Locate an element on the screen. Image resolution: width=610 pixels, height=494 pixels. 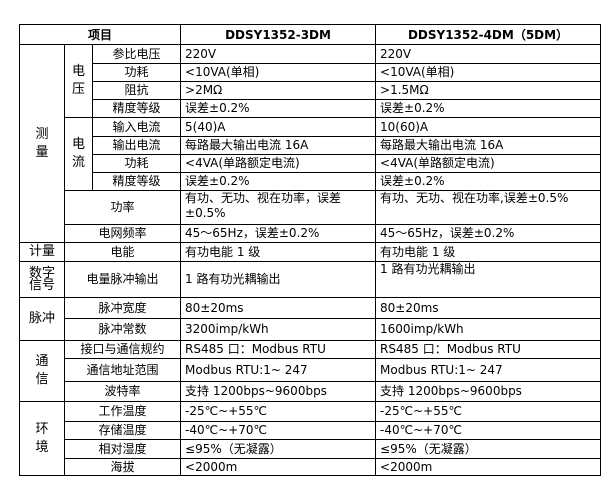
table-row: 电流 输入电流 5(40)A 10(60)A is located at coordinates (311, 154).